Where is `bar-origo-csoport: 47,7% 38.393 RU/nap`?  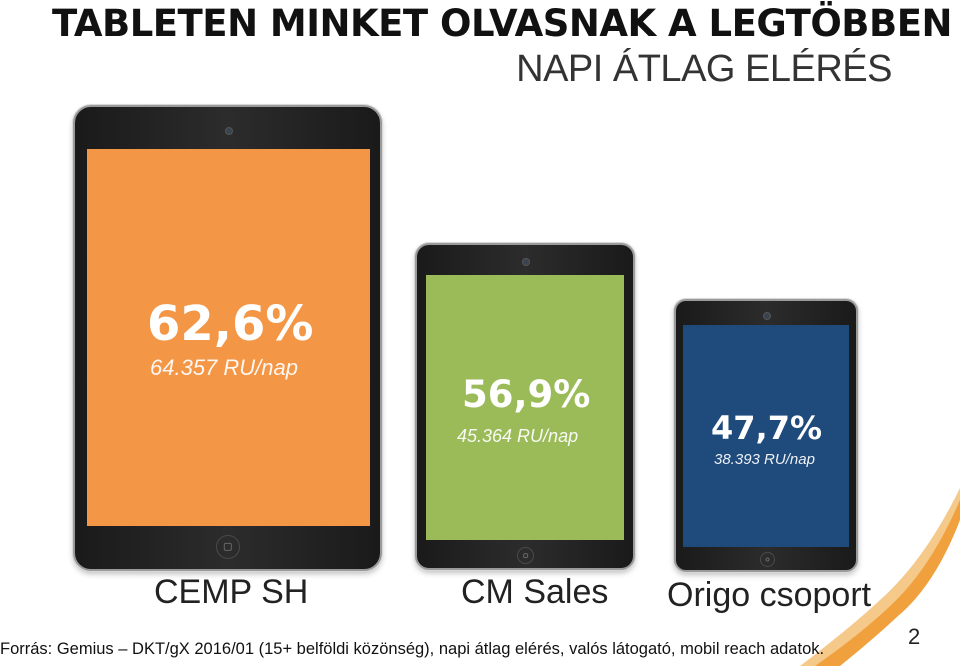 bar-origo-csoport: 47,7% 38.393 RU/nap is located at coordinates (766, 436).